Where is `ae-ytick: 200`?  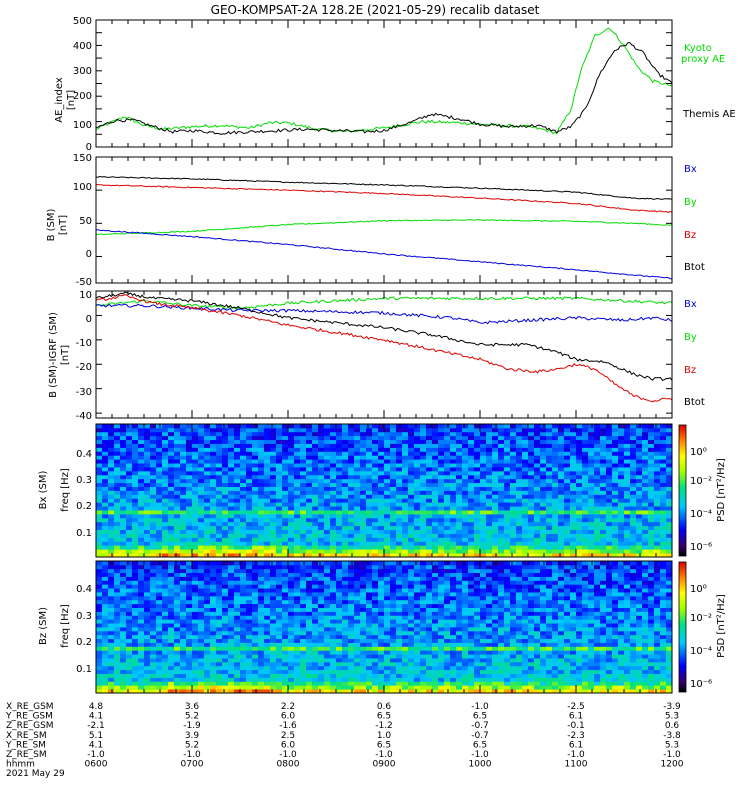 ae-ytick: 200 is located at coordinates (82, 96).